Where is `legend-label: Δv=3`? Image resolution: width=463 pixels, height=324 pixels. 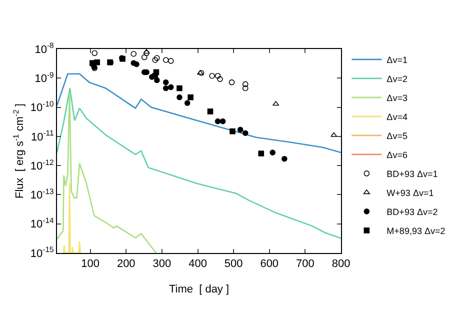 legend-label: Δv=3 is located at coordinates (397, 97).